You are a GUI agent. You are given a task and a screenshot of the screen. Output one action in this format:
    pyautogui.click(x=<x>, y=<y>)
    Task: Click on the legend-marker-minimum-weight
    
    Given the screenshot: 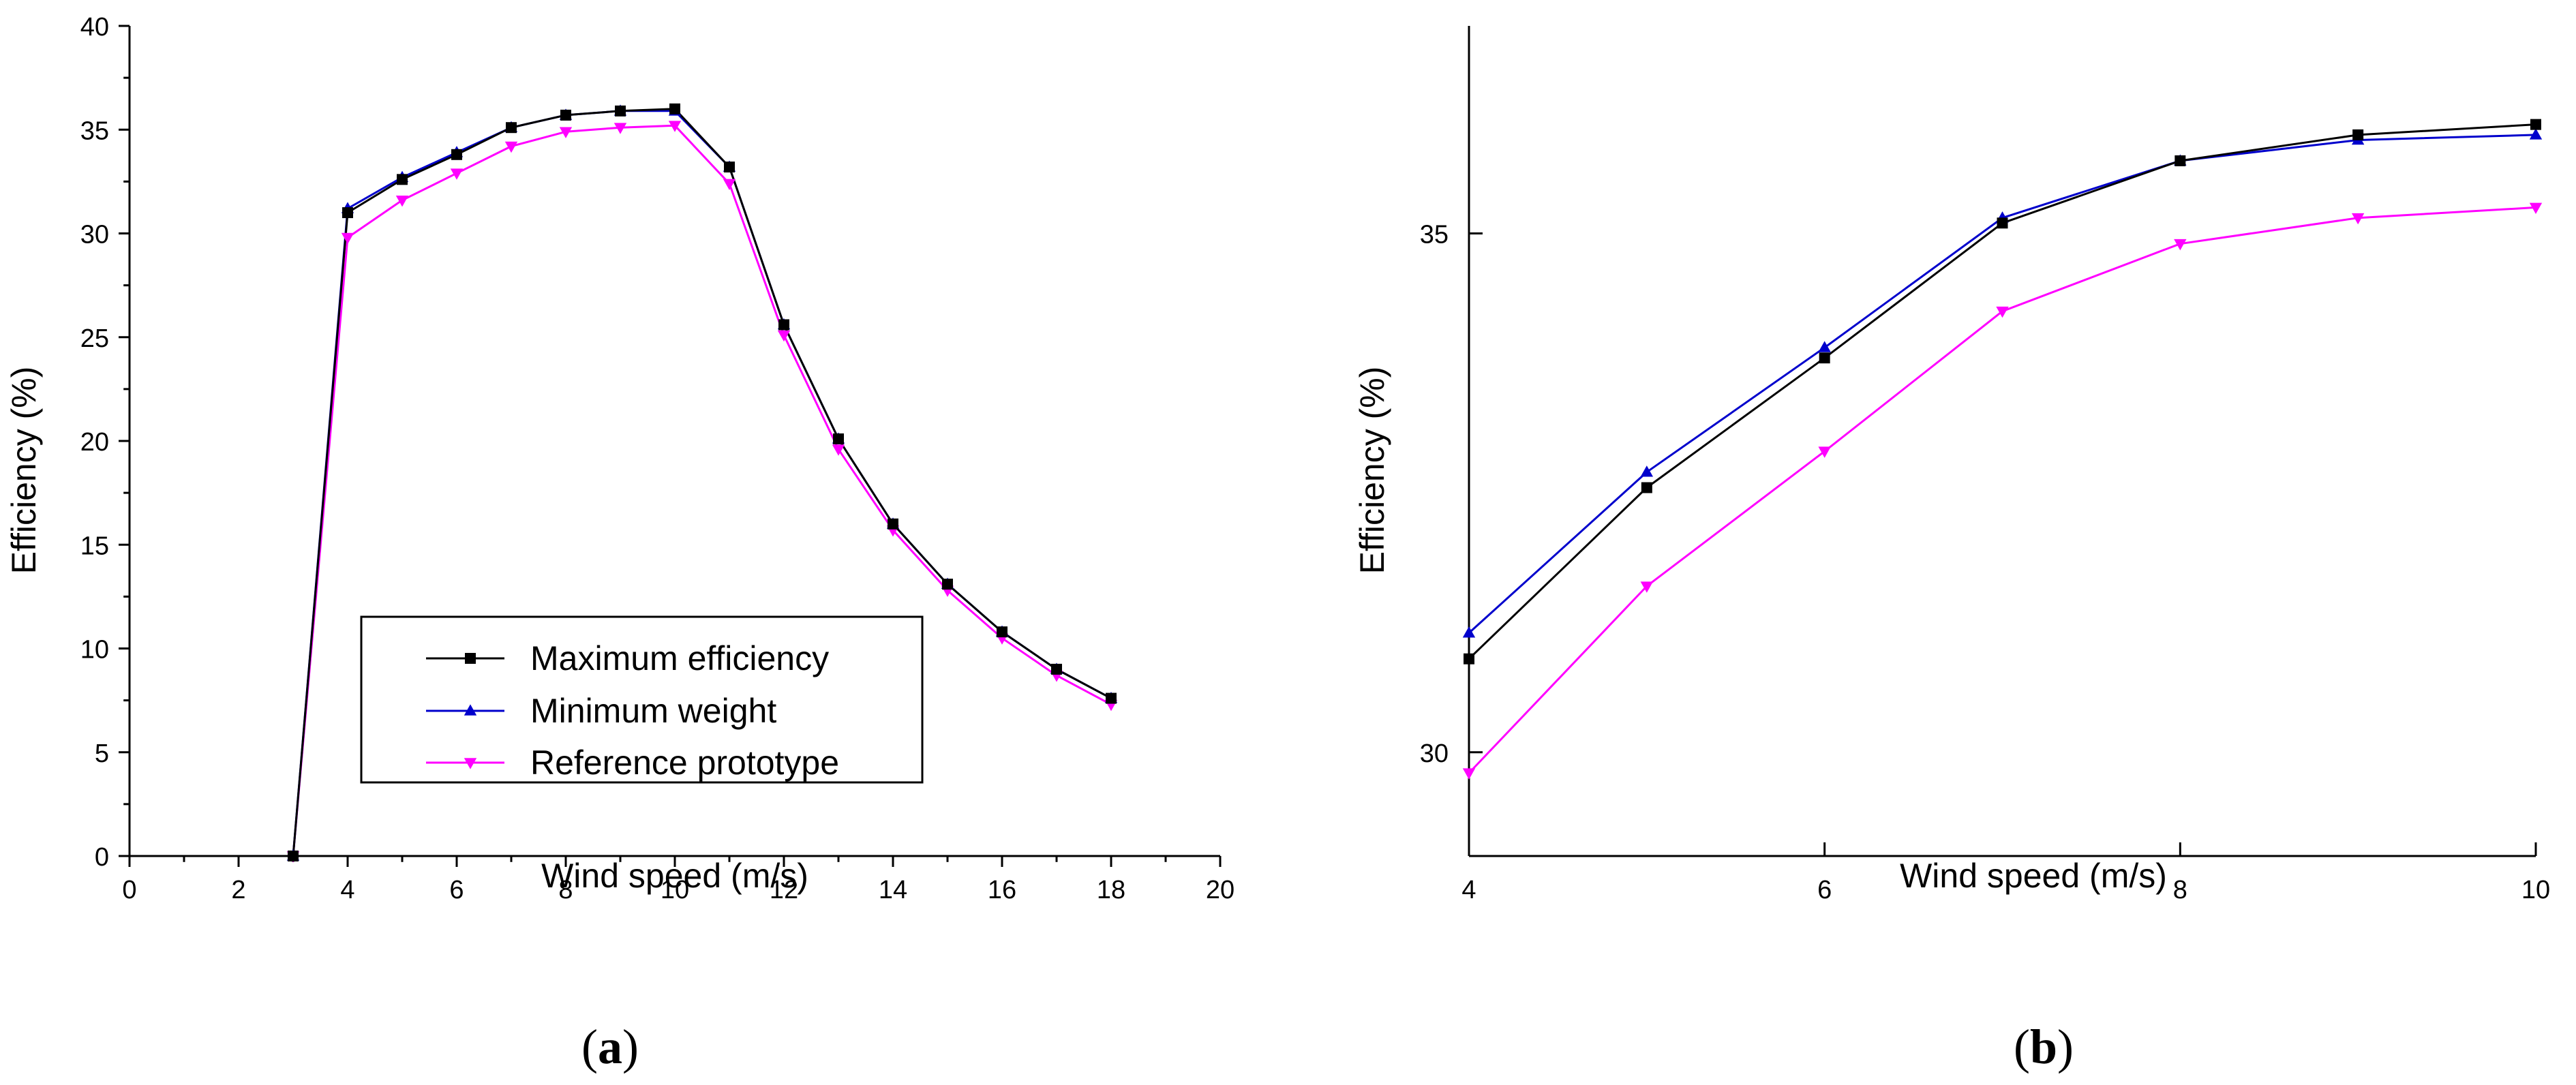 What is the action you would take?
    pyautogui.click(x=470, y=710)
    